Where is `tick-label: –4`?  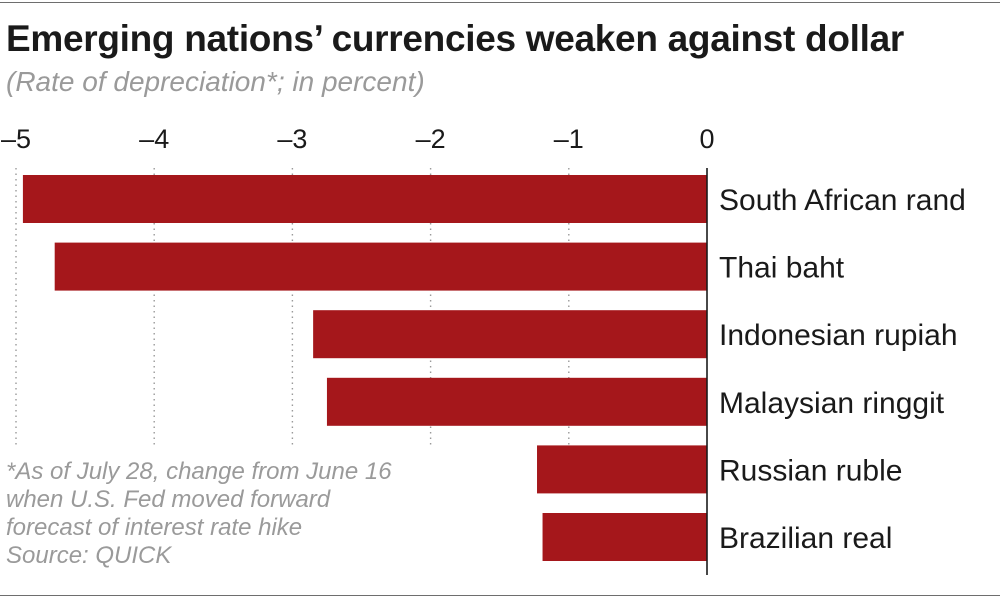 tick-label: –4 is located at coordinates (154, 139).